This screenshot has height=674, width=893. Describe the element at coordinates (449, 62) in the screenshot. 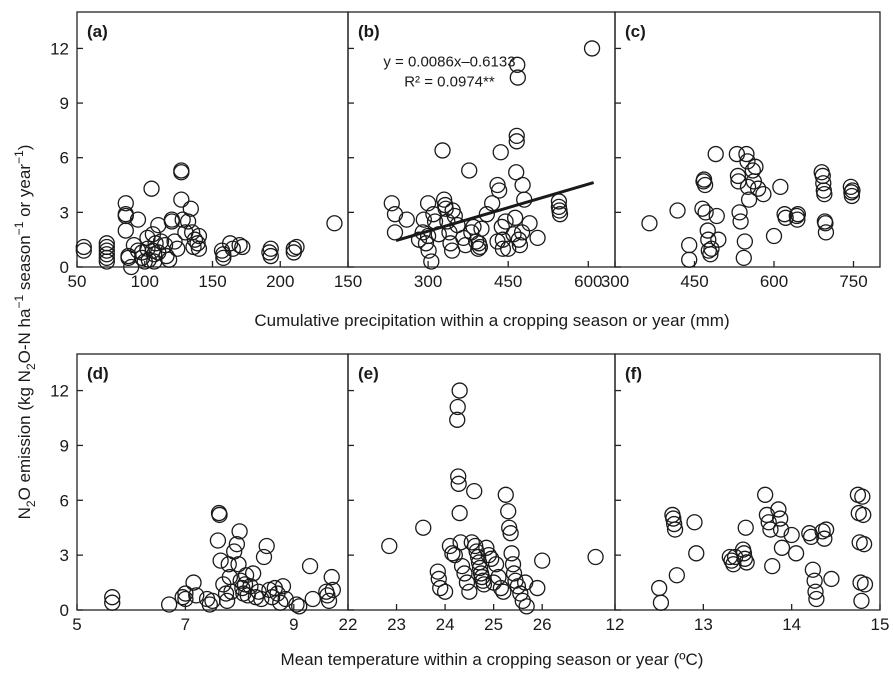

I see `regression-equation: y = 0.0086x–0.6133` at that location.